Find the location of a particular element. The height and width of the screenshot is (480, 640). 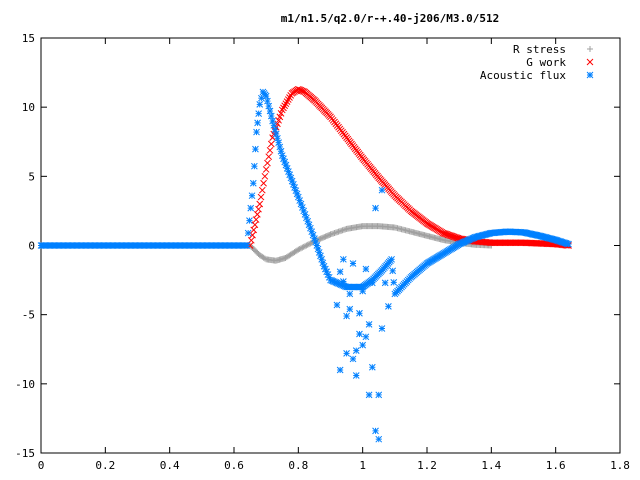

x-tick-label: 0.4 is located at coordinates (170, 465).